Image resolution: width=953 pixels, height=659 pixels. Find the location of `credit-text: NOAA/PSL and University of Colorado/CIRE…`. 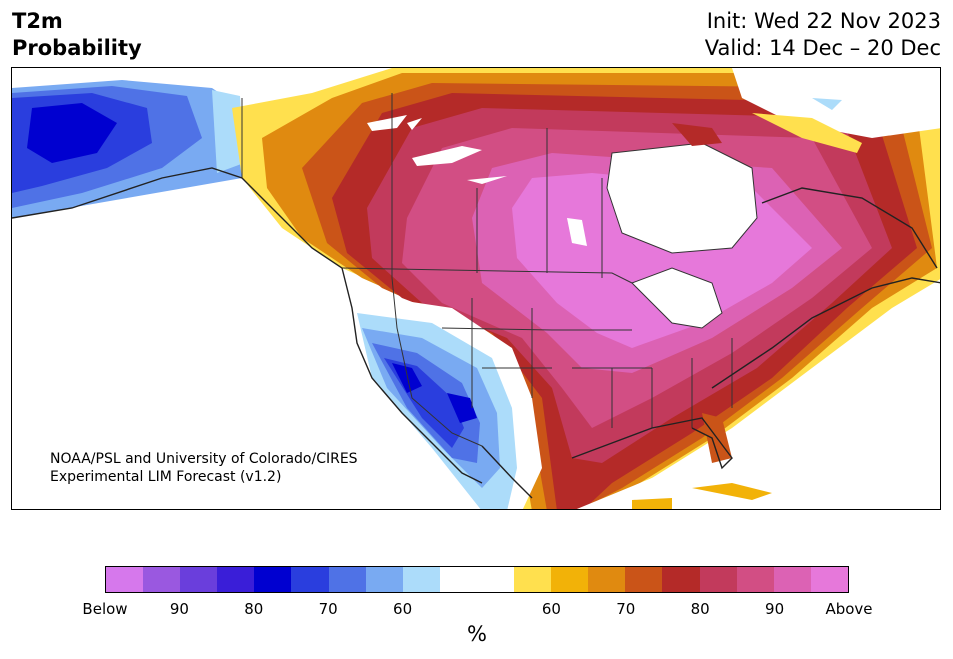

credit-text: NOAA/PSL and University of Colorado/CIRE… is located at coordinates (204, 468).